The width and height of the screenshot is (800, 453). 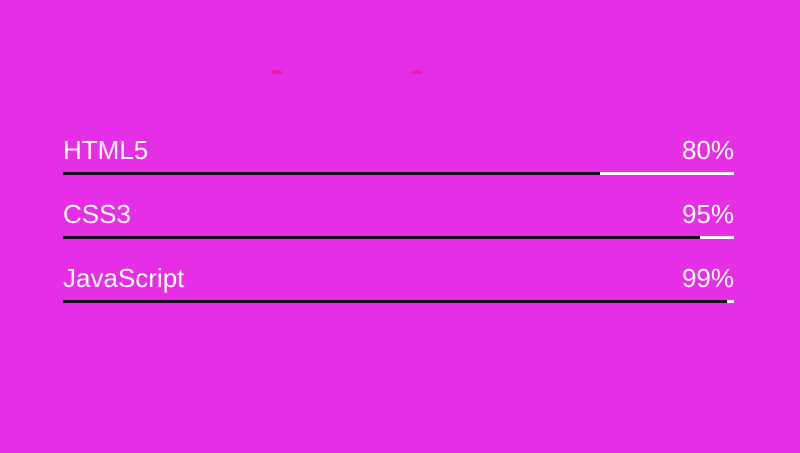 I want to click on skill-item-javascript: JavaScript 99%, so click(x=398, y=290).